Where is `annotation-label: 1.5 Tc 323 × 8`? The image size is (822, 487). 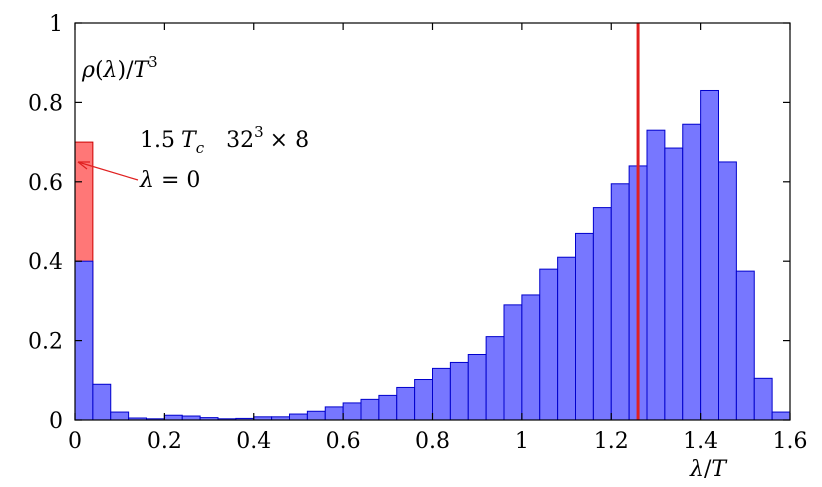 annotation-label: 1.5 Tc 323 × 8 is located at coordinates (224, 140).